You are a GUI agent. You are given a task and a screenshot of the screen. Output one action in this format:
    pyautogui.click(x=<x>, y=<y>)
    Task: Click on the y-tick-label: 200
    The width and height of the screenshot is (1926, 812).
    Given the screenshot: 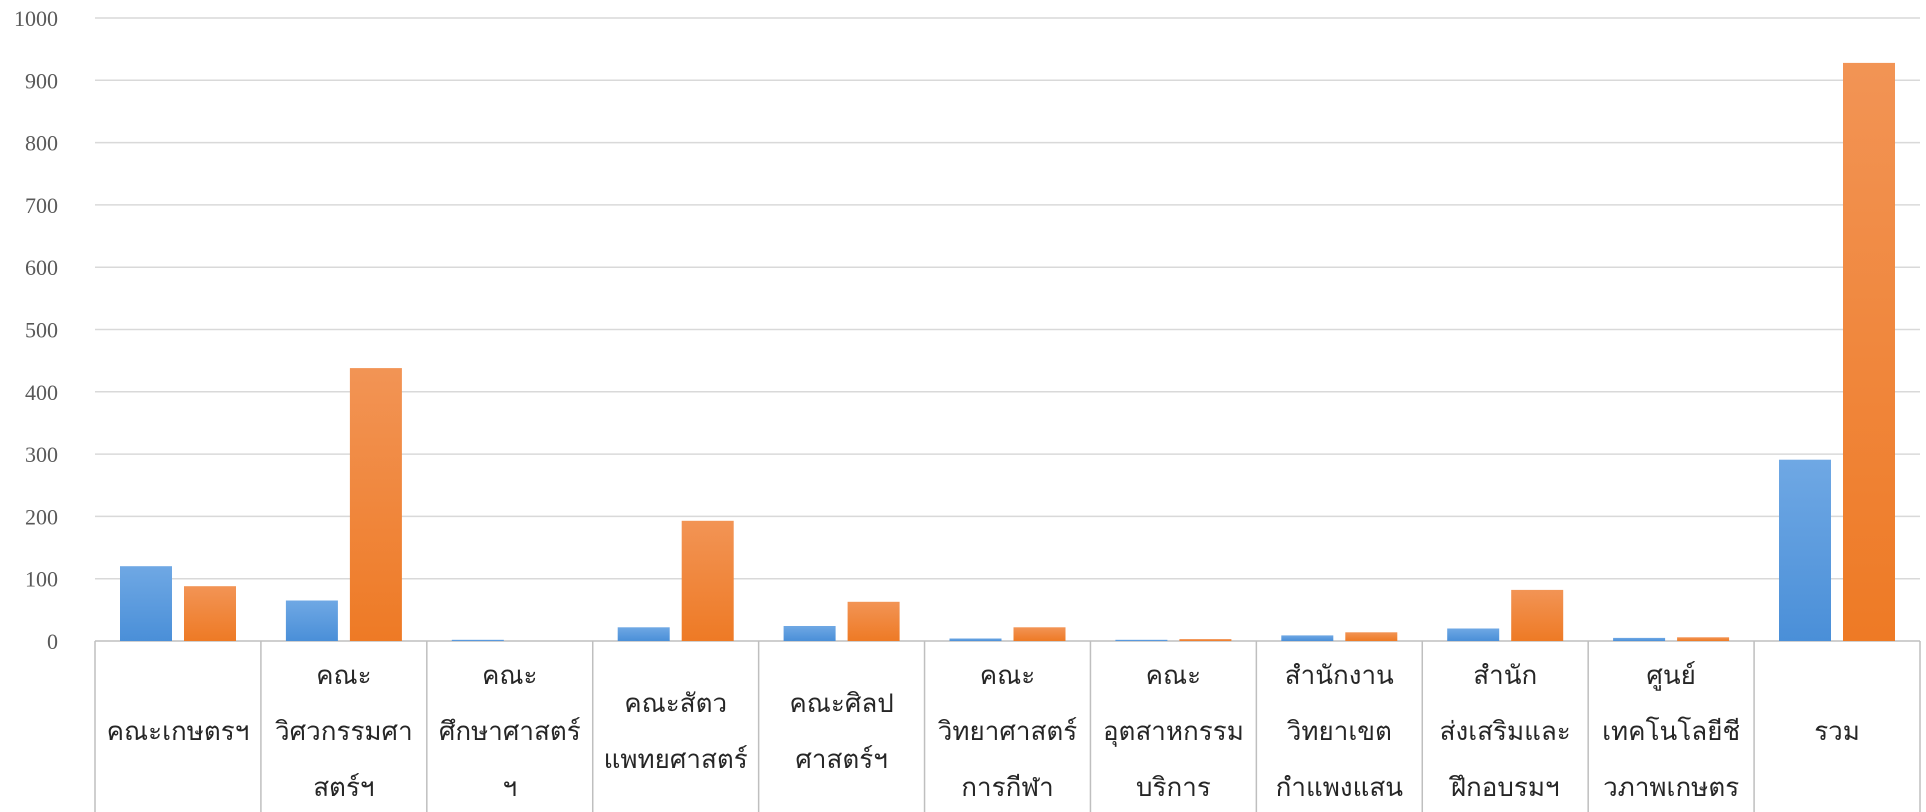 What is the action you would take?
    pyautogui.click(x=41, y=516)
    